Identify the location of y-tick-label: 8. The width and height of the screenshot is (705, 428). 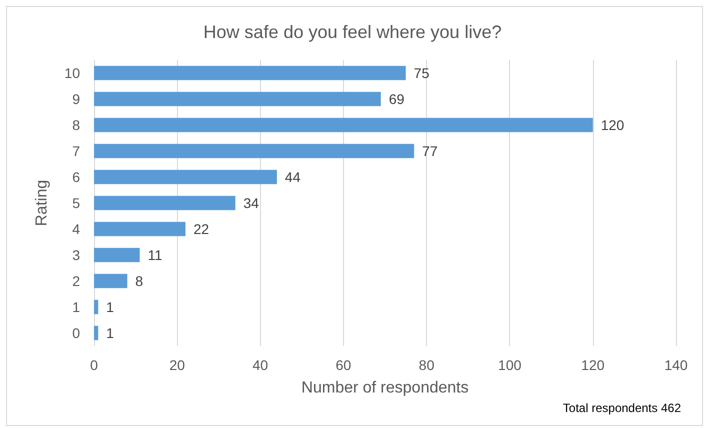
(76, 125).